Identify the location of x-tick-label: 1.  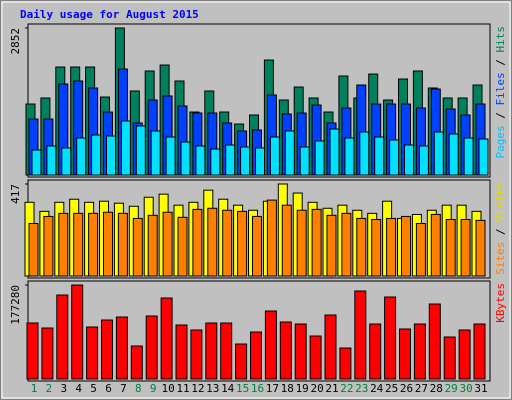
(34, 388).